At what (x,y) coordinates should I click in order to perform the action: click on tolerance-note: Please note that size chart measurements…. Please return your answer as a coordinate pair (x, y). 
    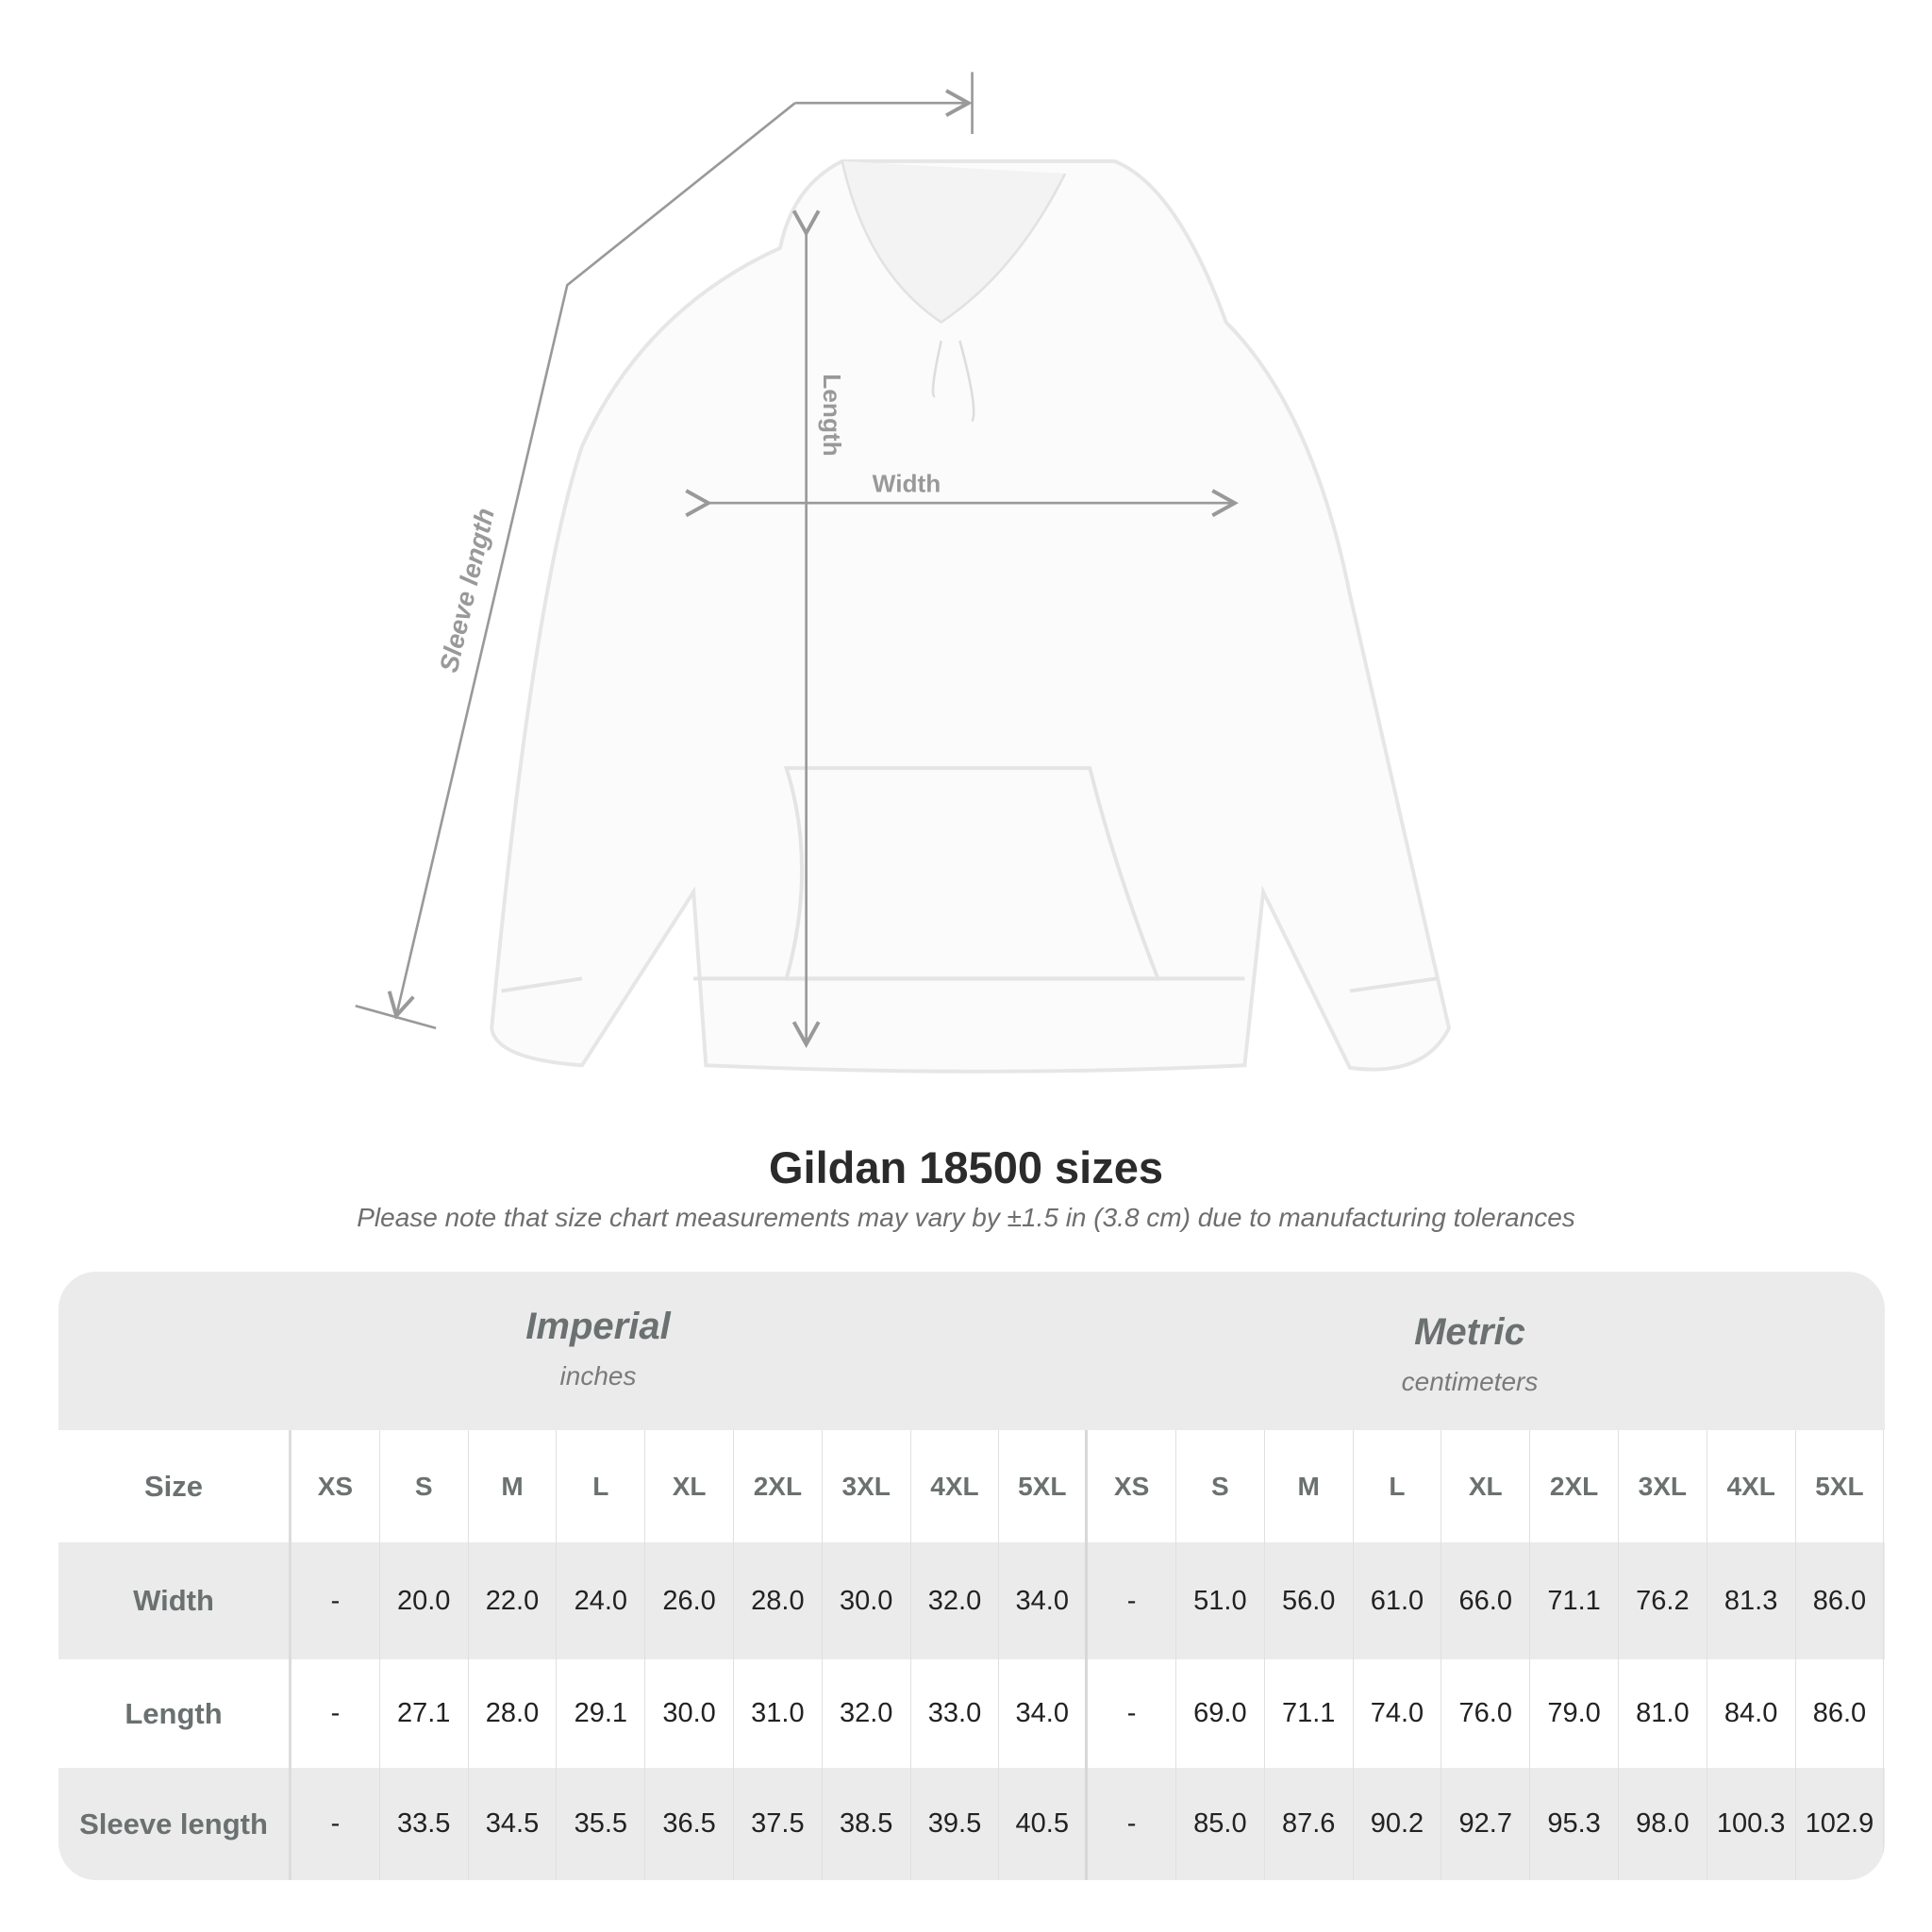
    Looking at the image, I should click on (966, 1217).